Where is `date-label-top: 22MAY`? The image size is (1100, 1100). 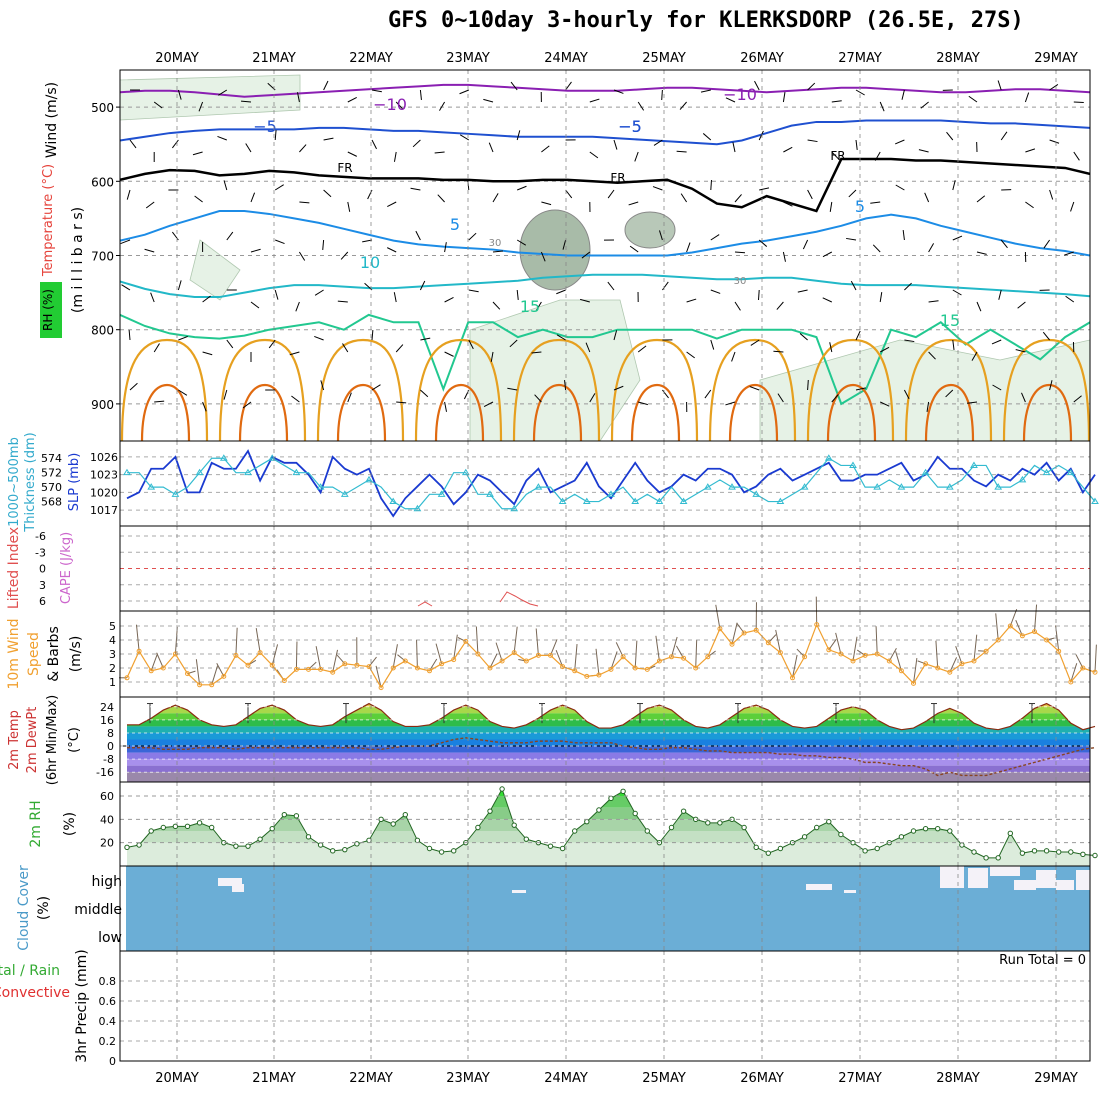
date-label-top: 22MAY is located at coordinates (371, 58).